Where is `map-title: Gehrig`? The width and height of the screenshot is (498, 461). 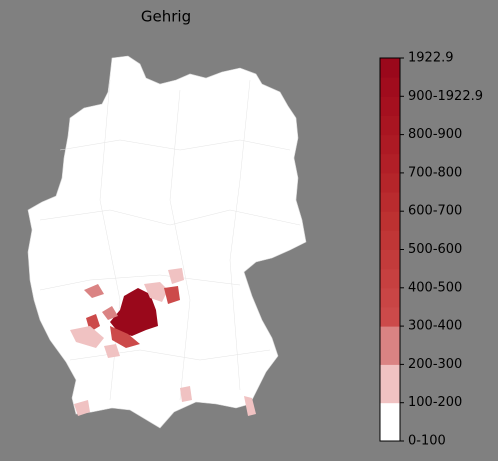
map-title: Gehrig is located at coordinates (166, 17).